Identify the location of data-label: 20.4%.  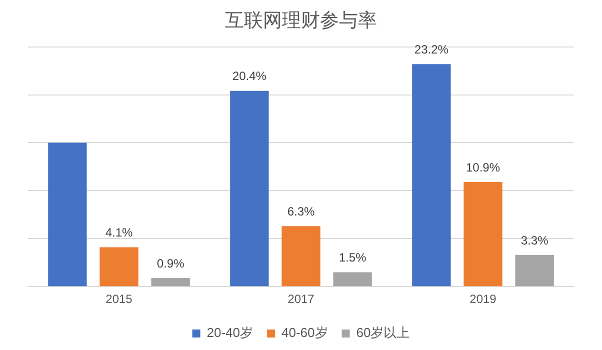
(249, 76).